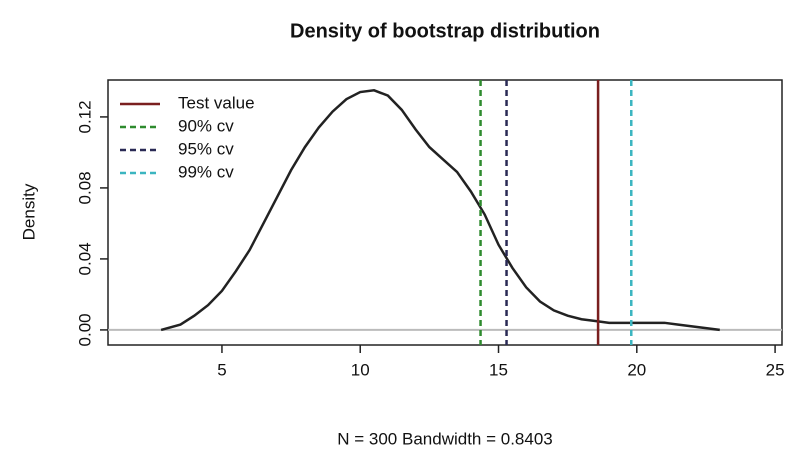  I want to click on x-axis-label: N = 300 Bandwidth = 0.8403, so click(445, 438).